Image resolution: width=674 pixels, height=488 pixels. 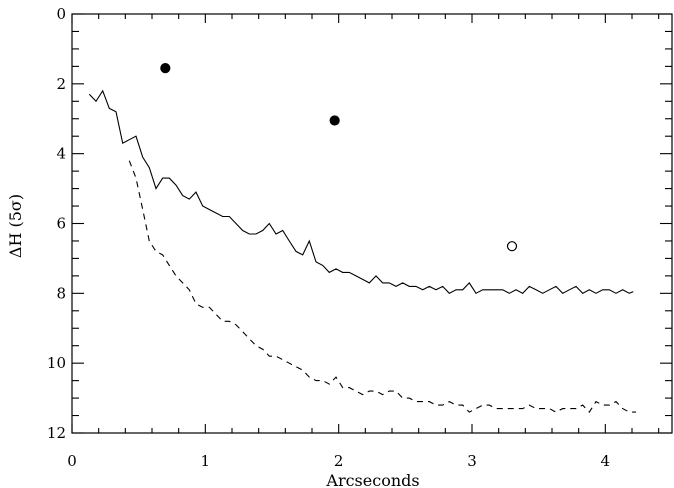 What do you see at coordinates (512, 246) in the screenshot?
I see `open-data-point` at bounding box center [512, 246].